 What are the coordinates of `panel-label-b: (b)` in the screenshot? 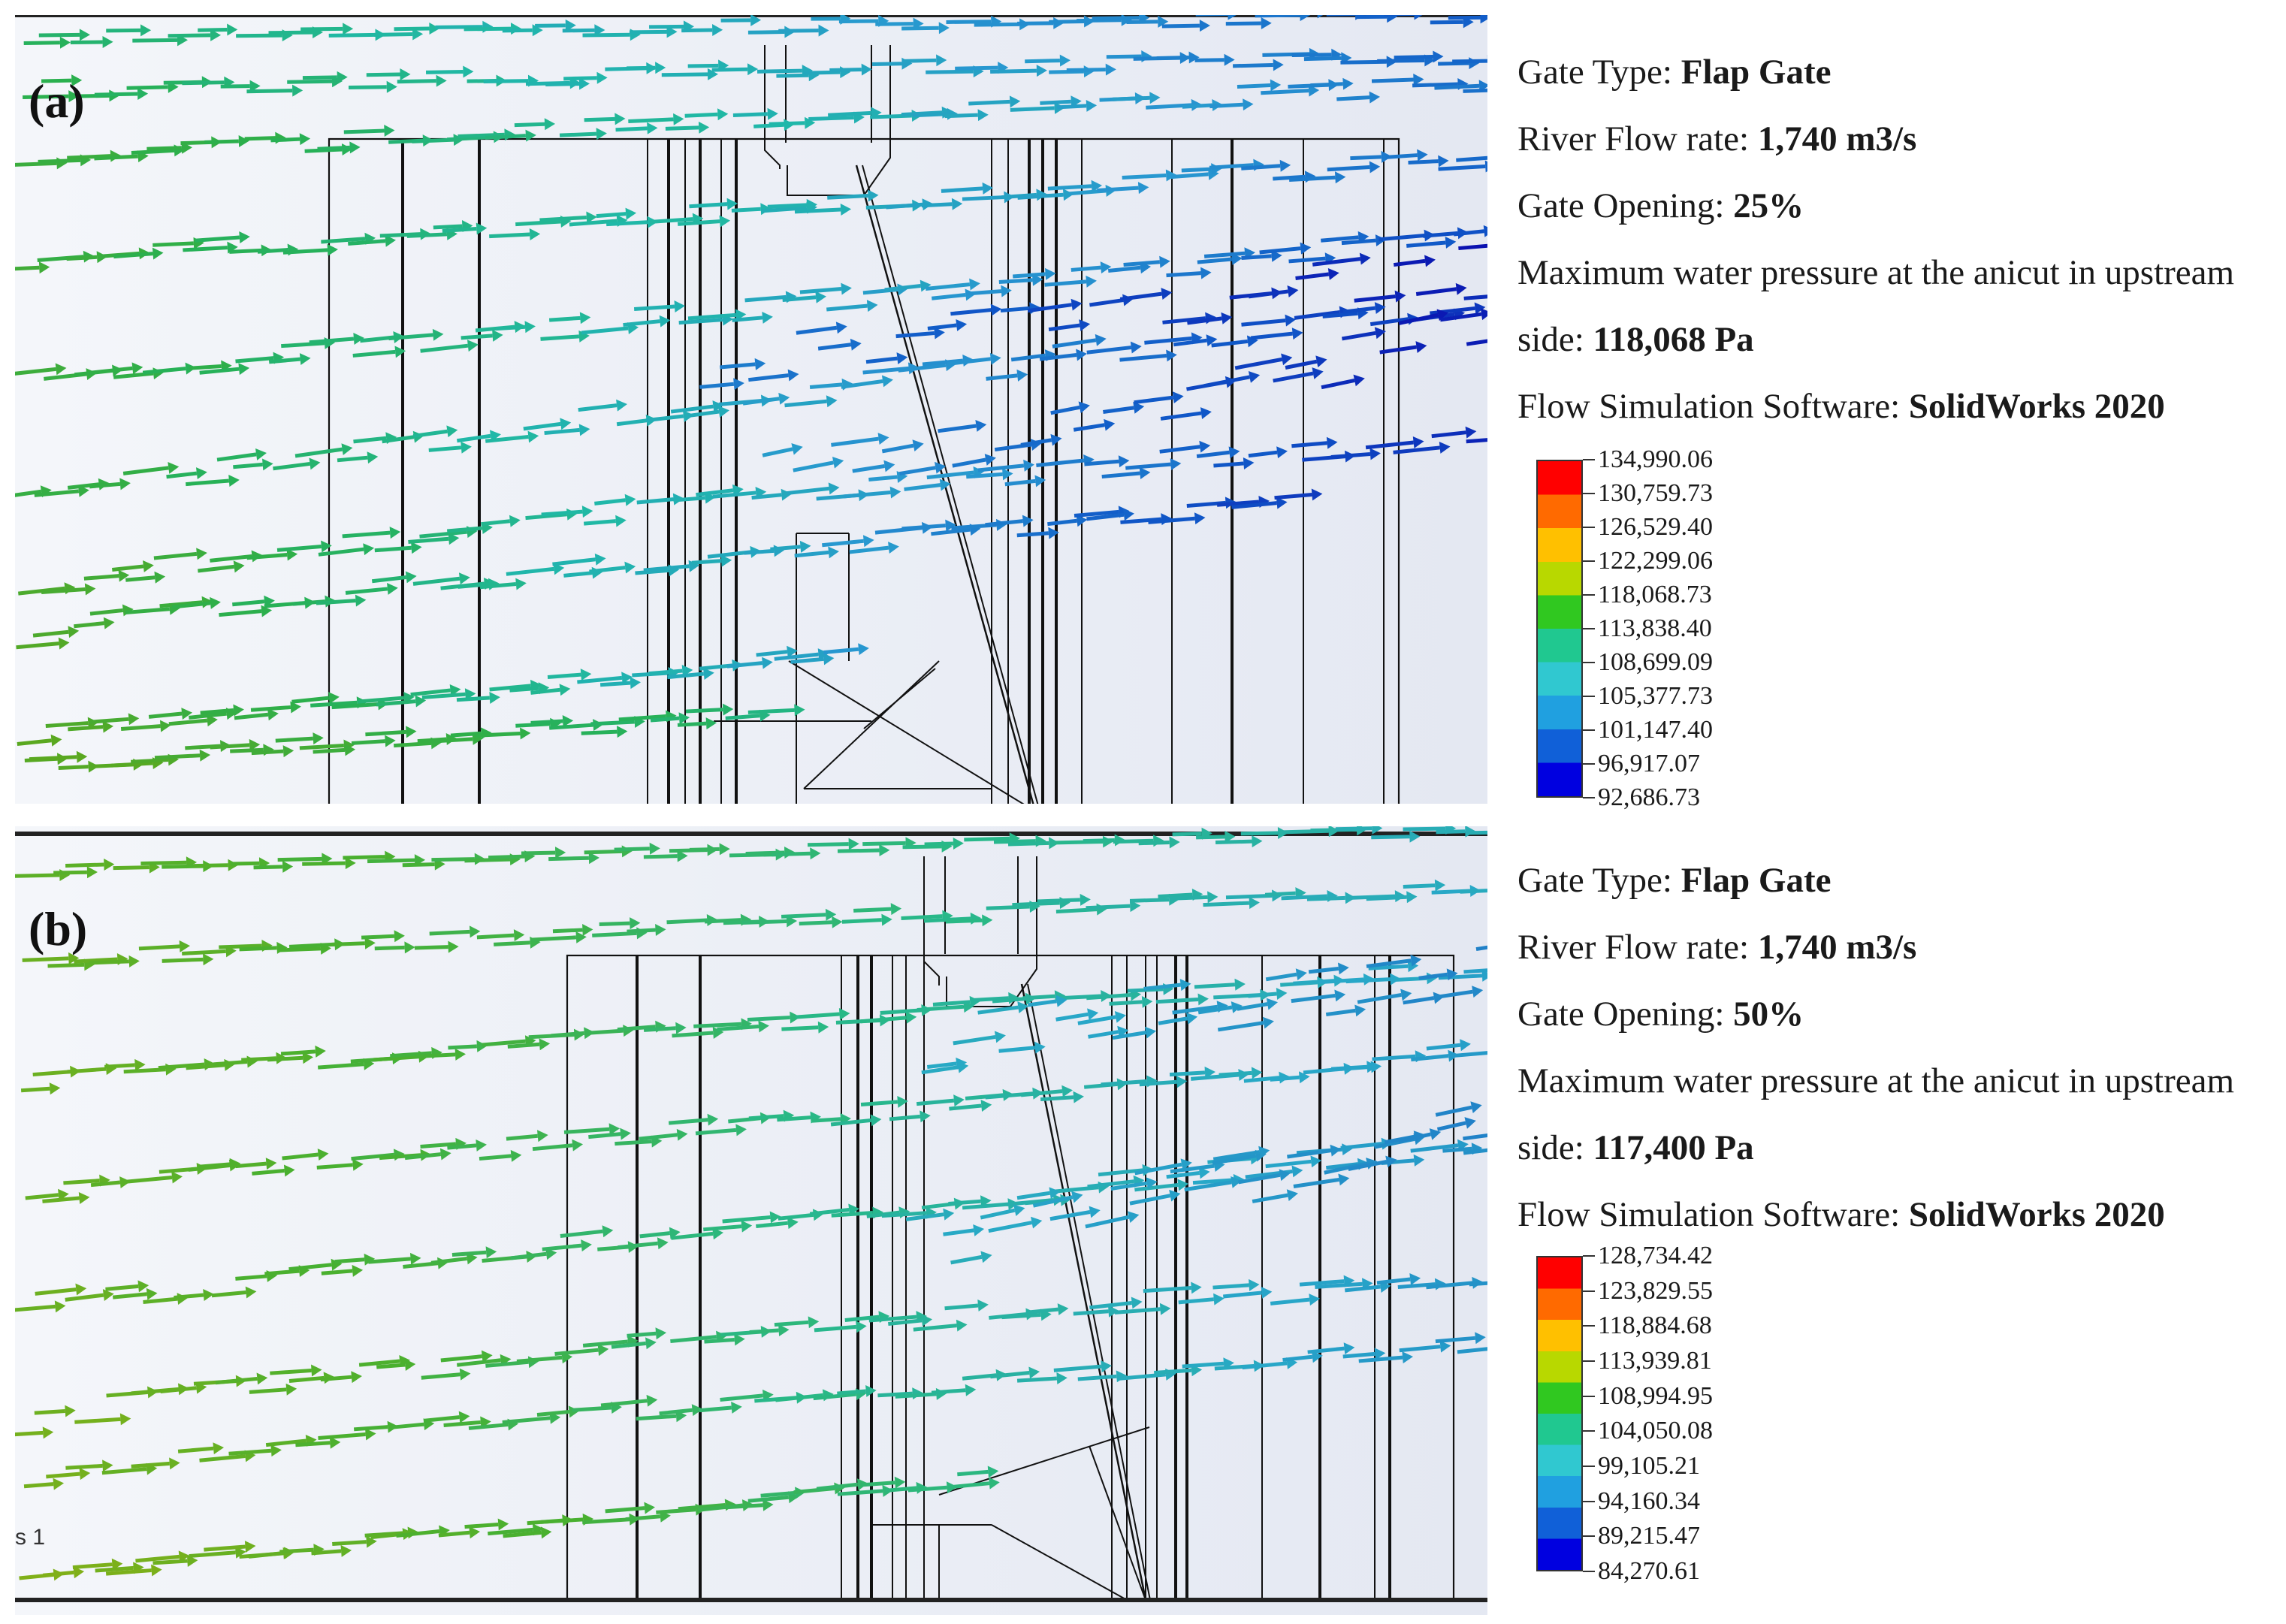 It's located at (58, 928).